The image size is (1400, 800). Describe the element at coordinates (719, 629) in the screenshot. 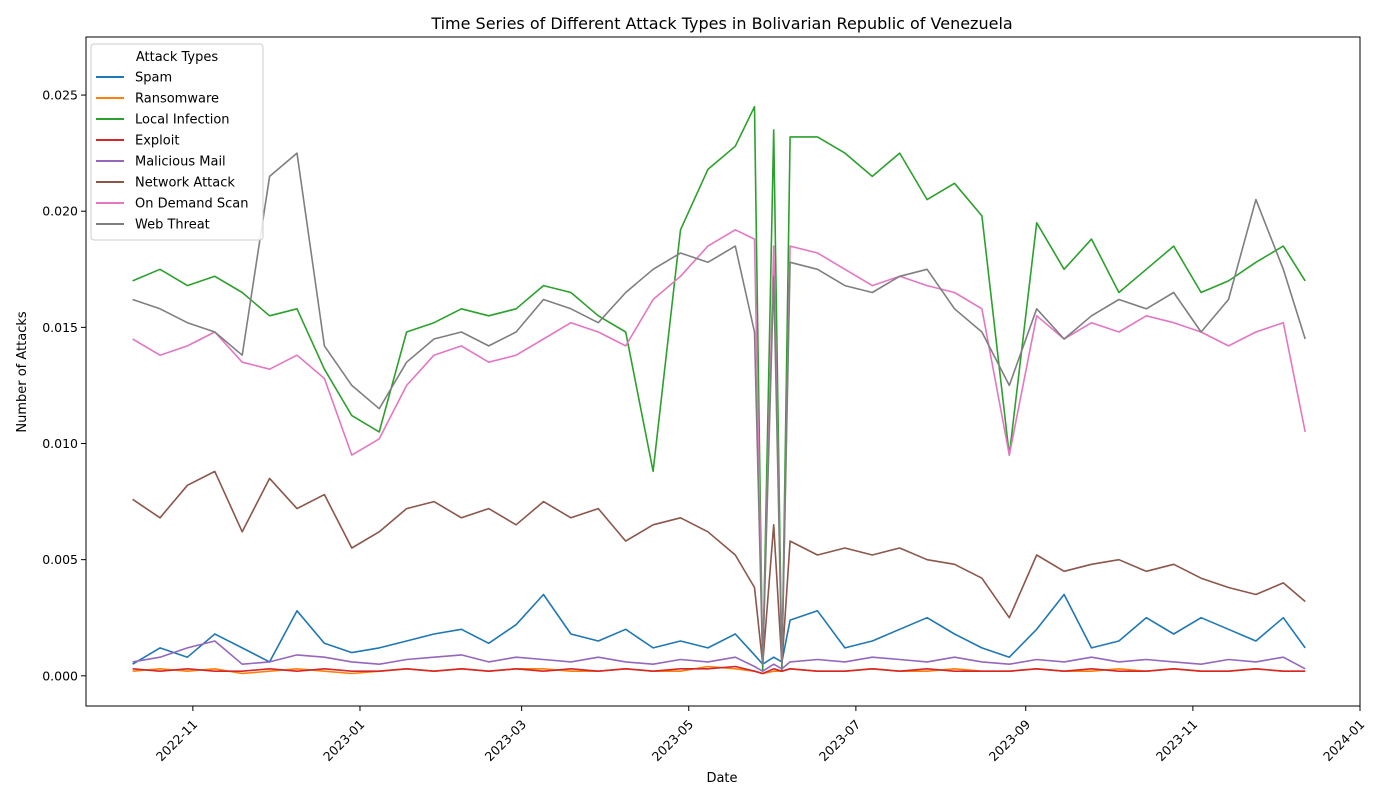

I see `series-line-spam` at that location.